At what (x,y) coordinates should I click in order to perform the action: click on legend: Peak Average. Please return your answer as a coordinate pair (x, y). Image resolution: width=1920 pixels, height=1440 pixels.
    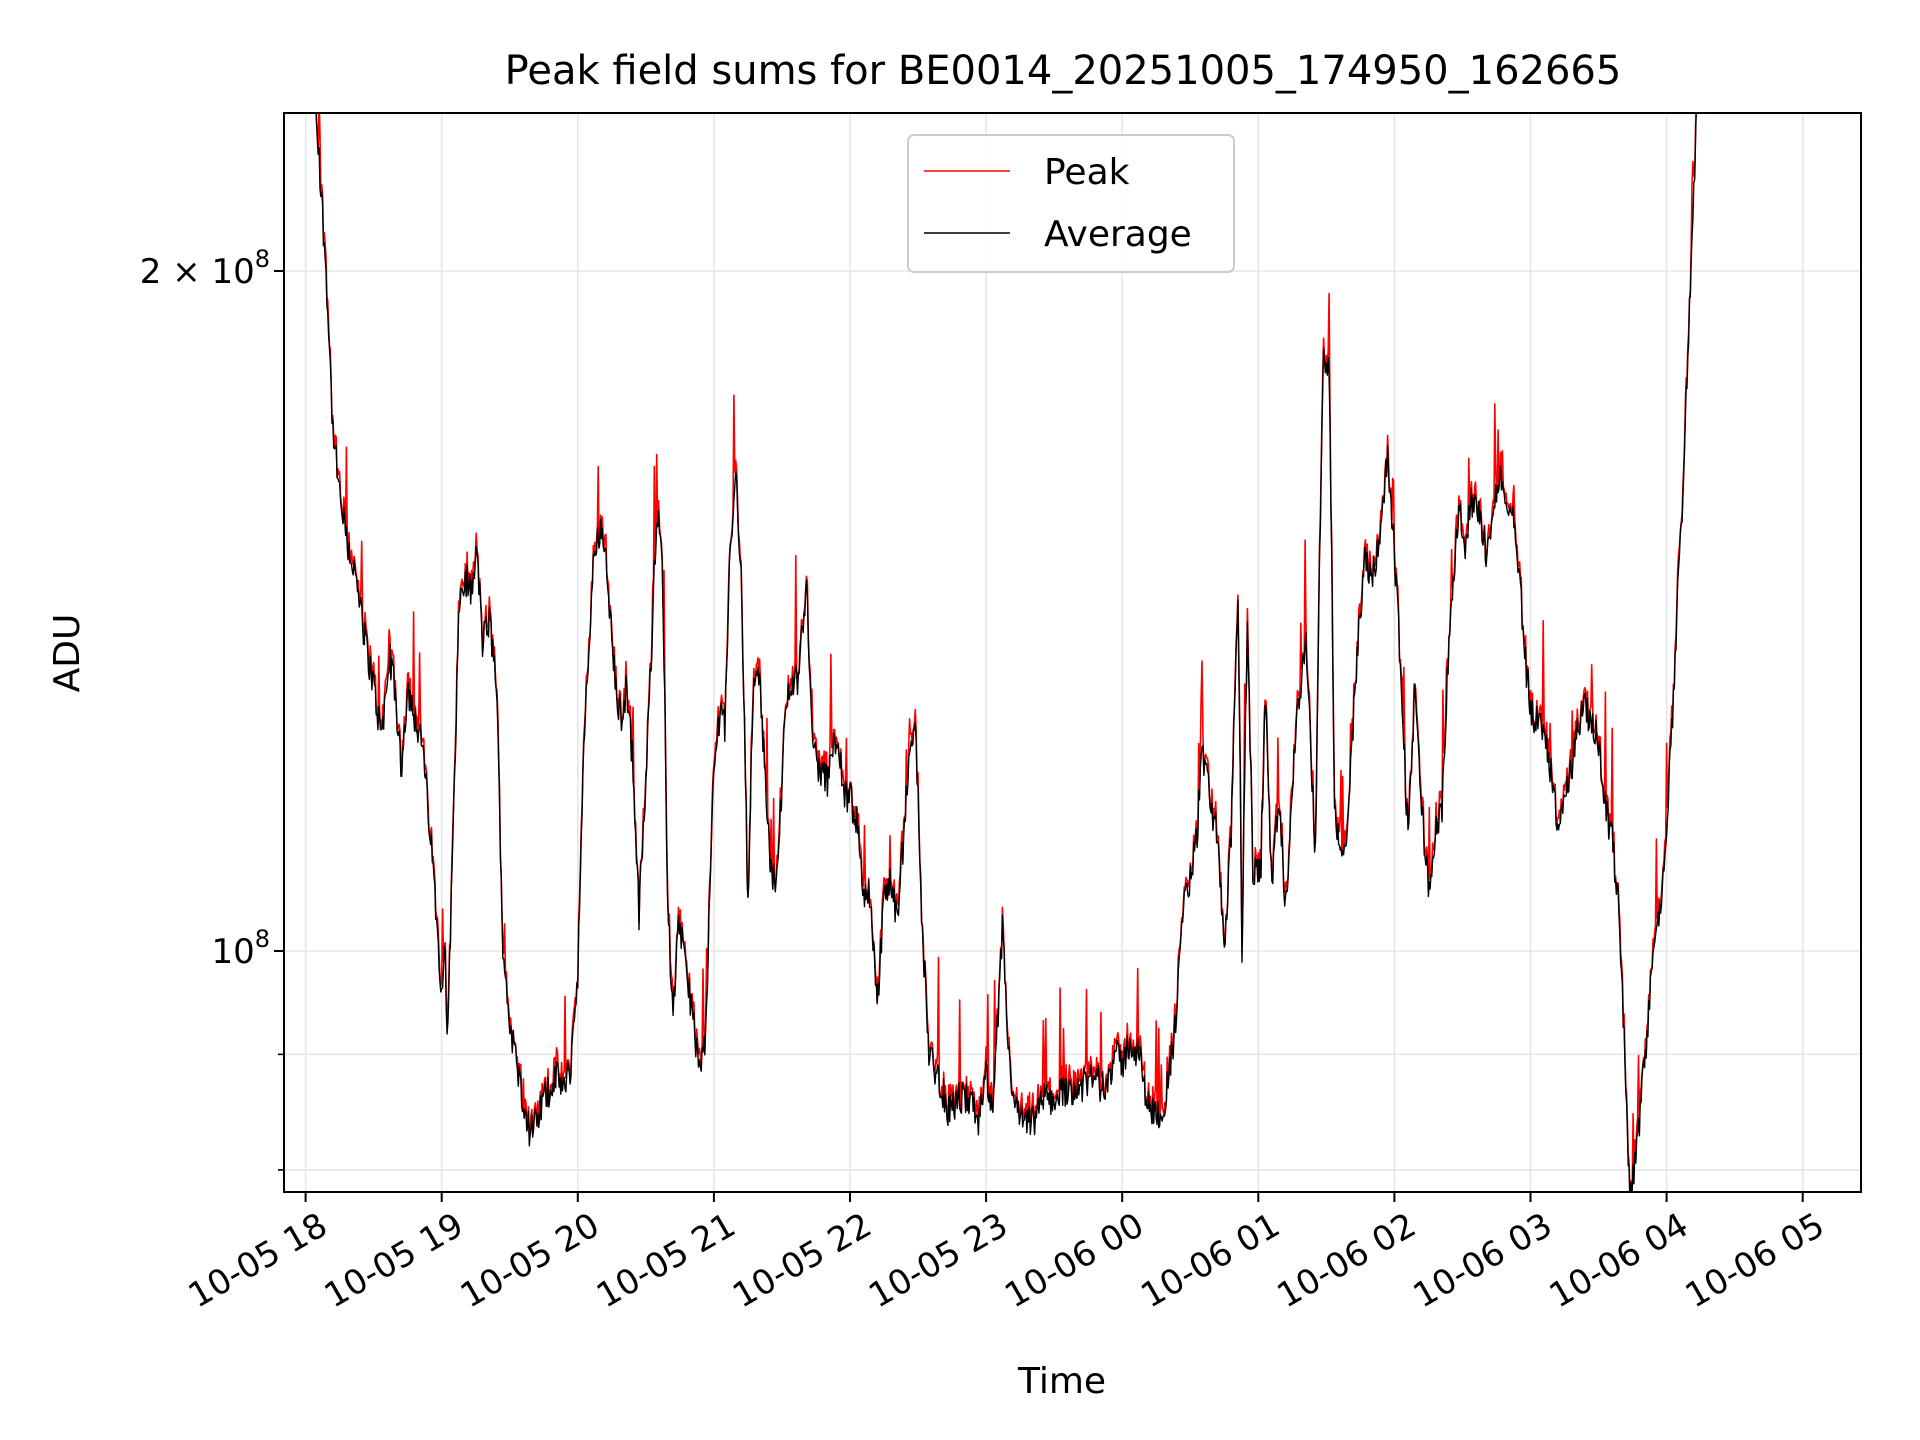
    Looking at the image, I should click on (1071, 203).